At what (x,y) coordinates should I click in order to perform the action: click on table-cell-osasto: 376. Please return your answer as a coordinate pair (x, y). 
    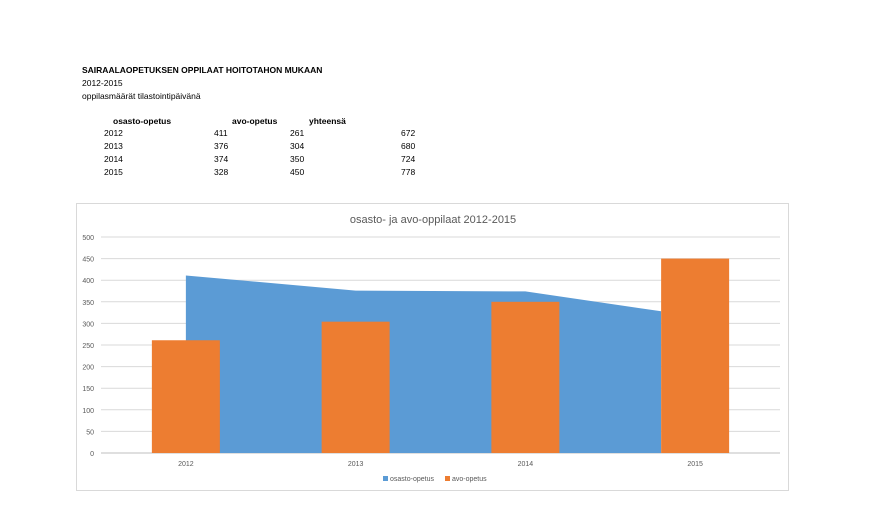
    Looking at the image, I should click on (221, 146).